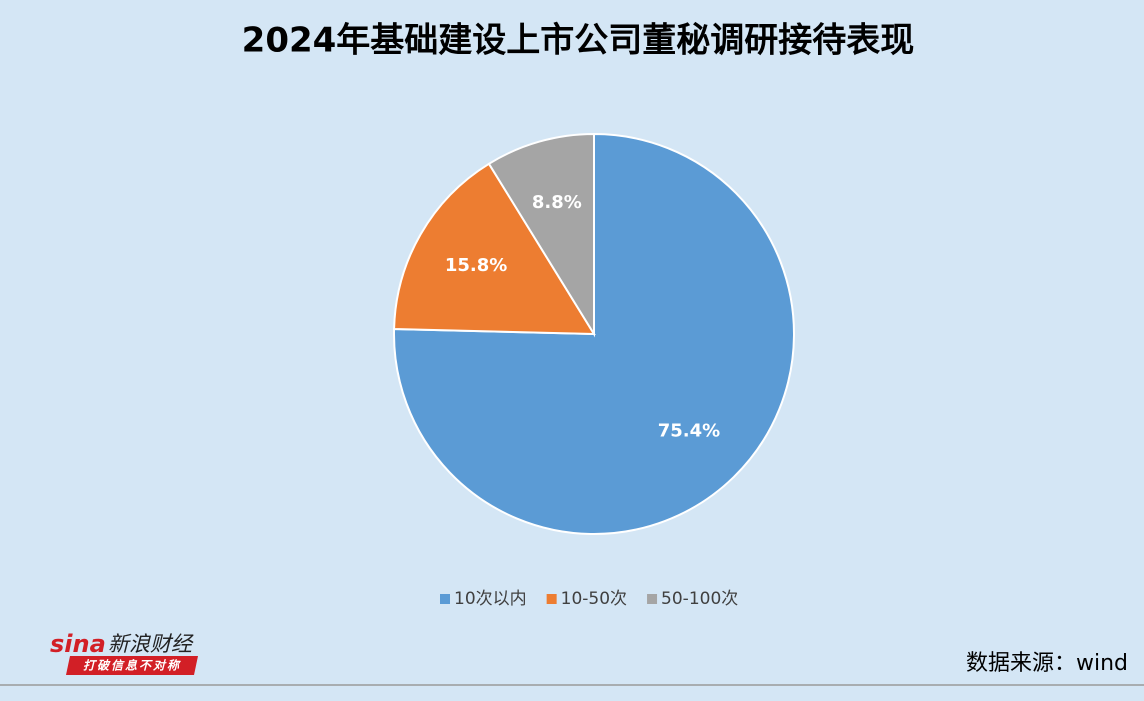 This screenshot has height=701, width=1144. Describe the element at coordinates (594, 599) in the screenshot. I see `legend-label: 10-50次` at that location.